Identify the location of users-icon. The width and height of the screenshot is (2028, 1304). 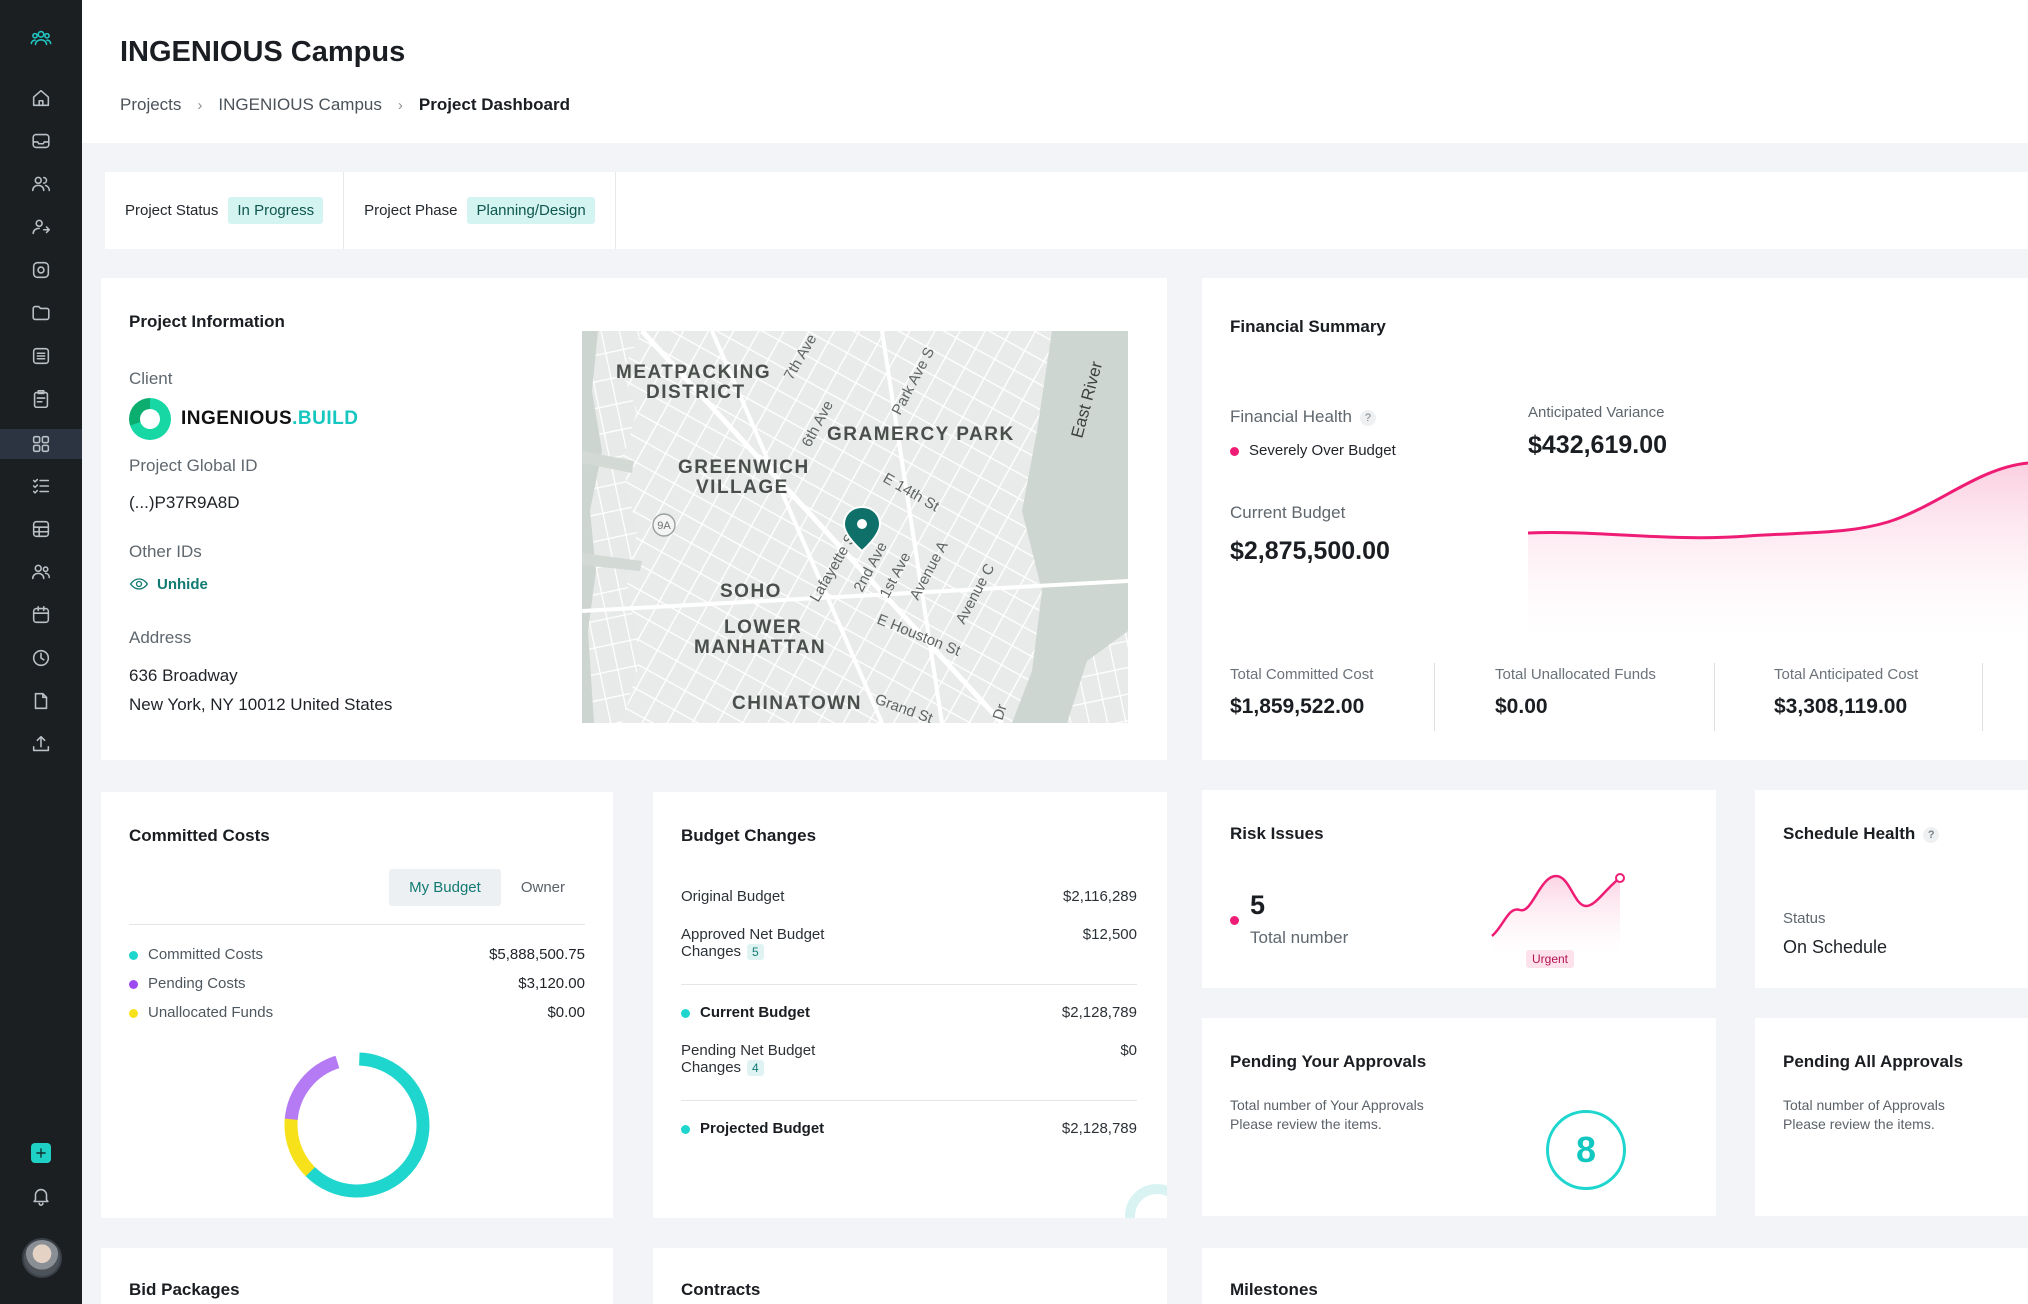
(41, 184).